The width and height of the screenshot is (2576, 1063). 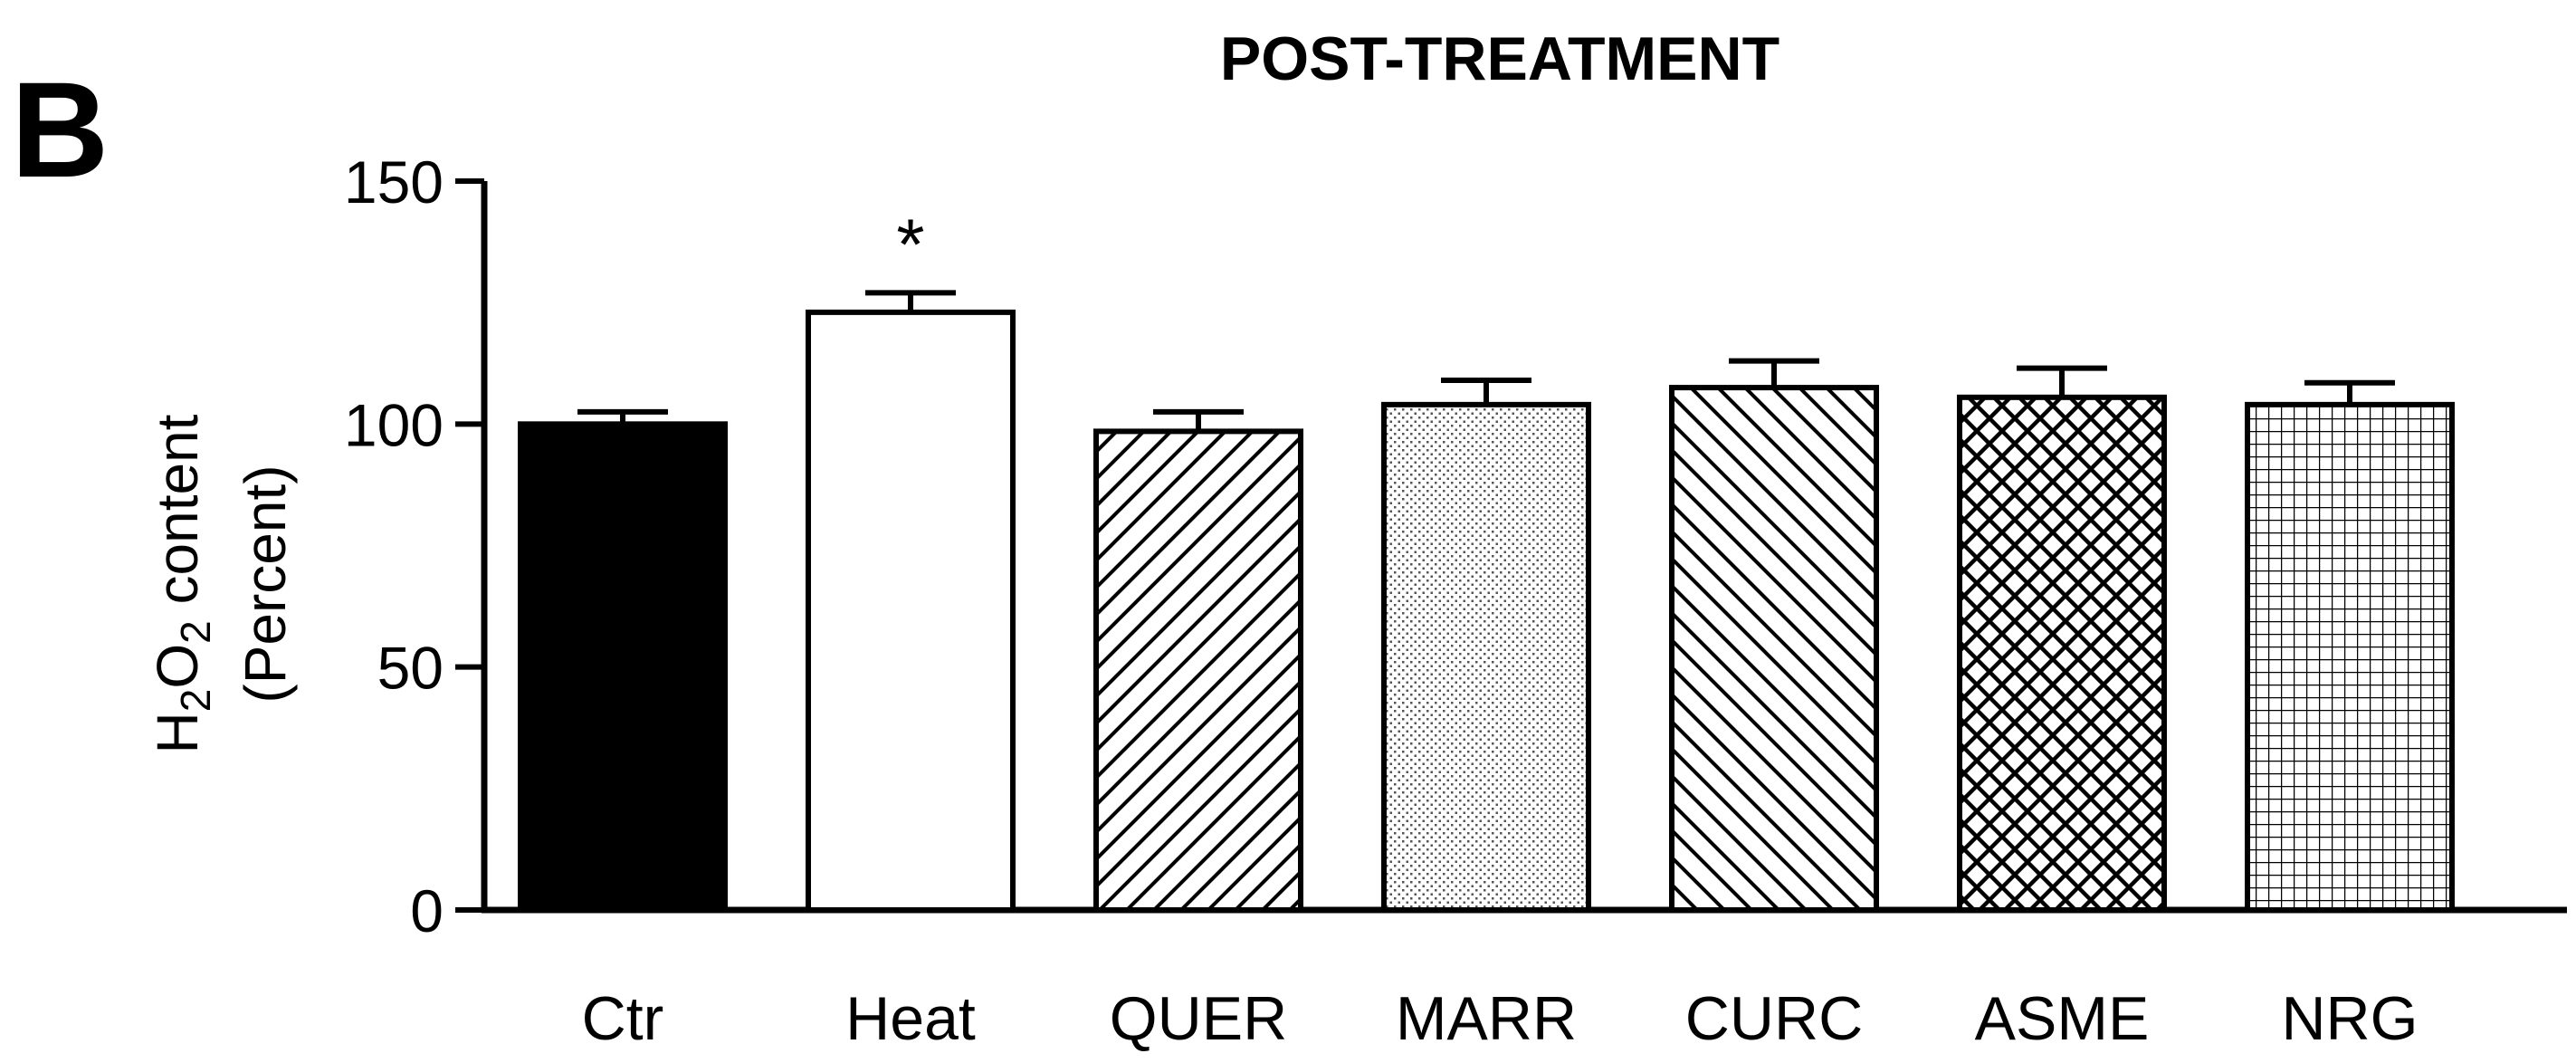 I want to click on x-tick-label: QUER, so click(x=1199, y=1018).